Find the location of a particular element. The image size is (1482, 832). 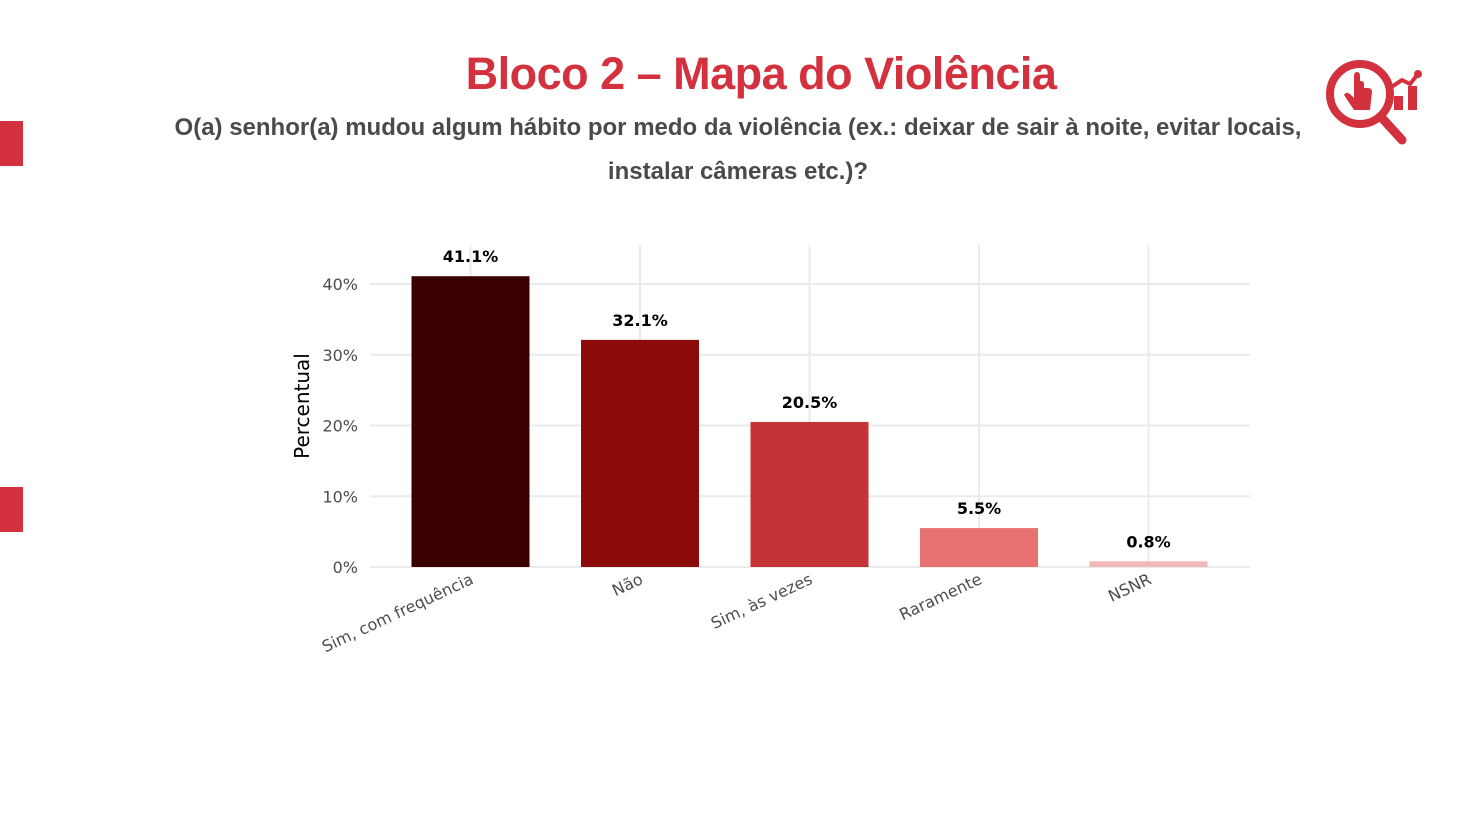

bar-value-label: 41.1% is located at coordinates (471, 256).